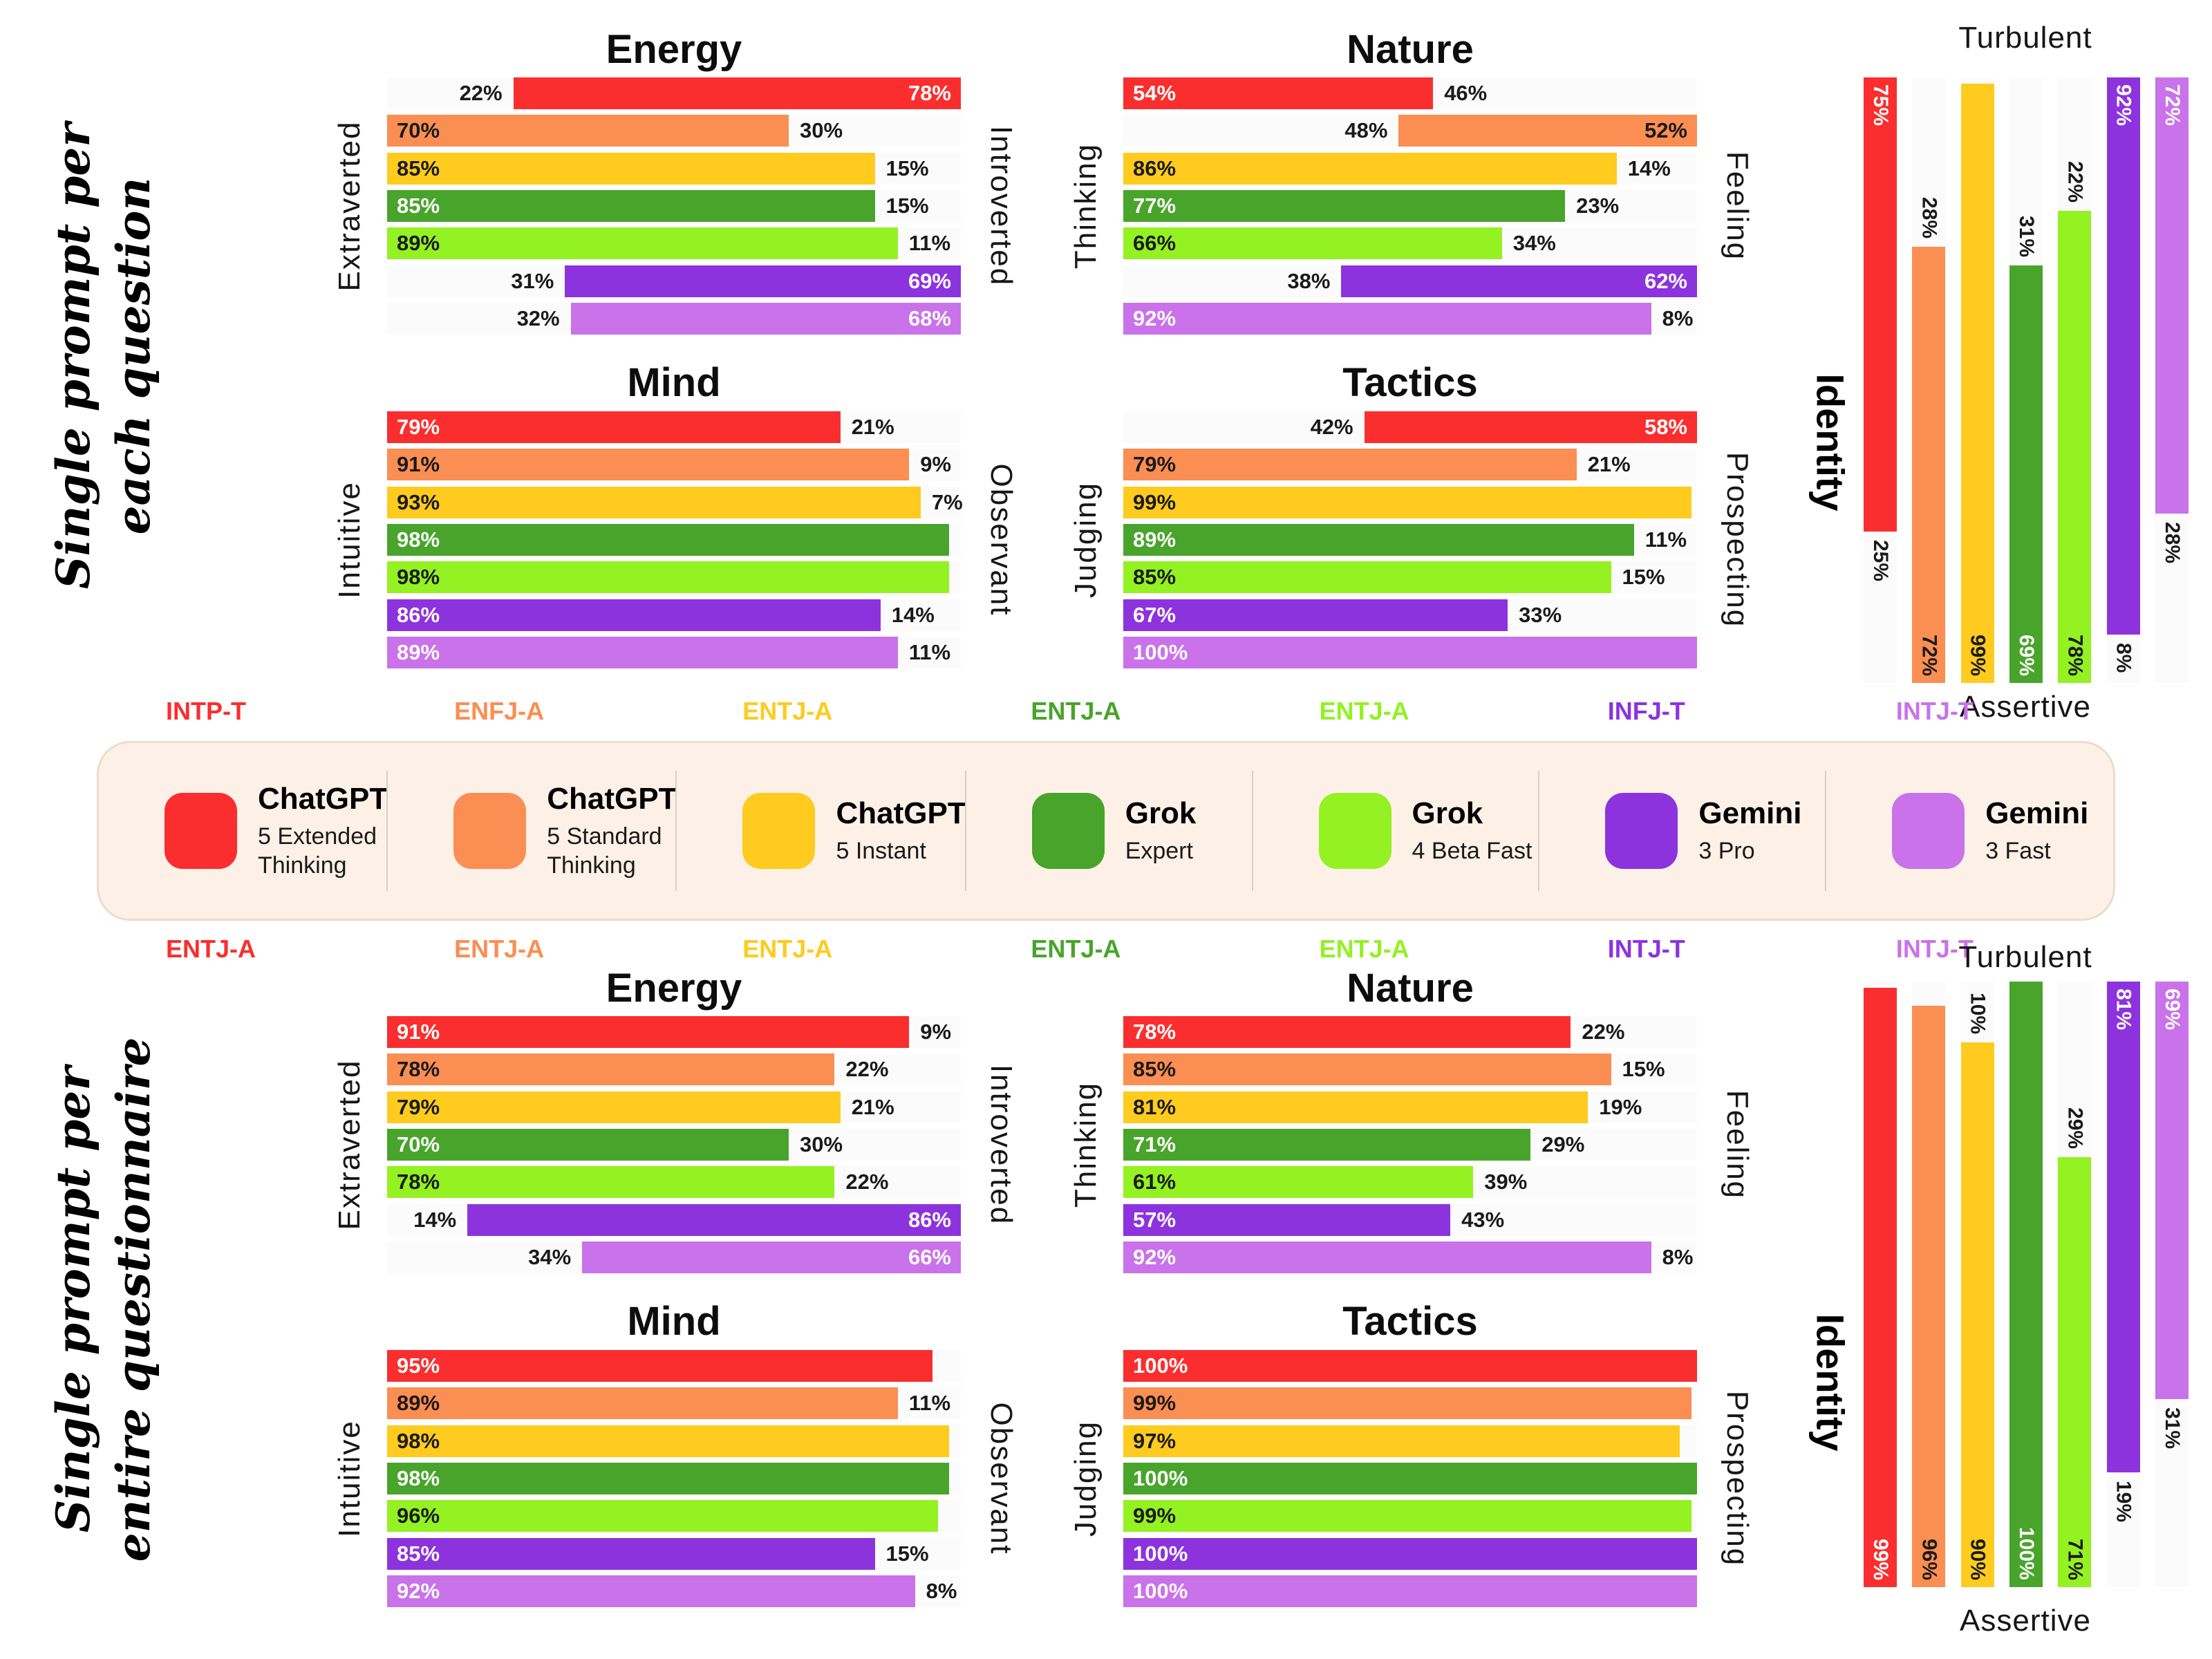  What do you see at coordinates (1410, 1070) in the screenshot?
I see `bar-row-chatgpt-5-standard-thinking: 85% 15%` at bounding box center [1410, 1070].